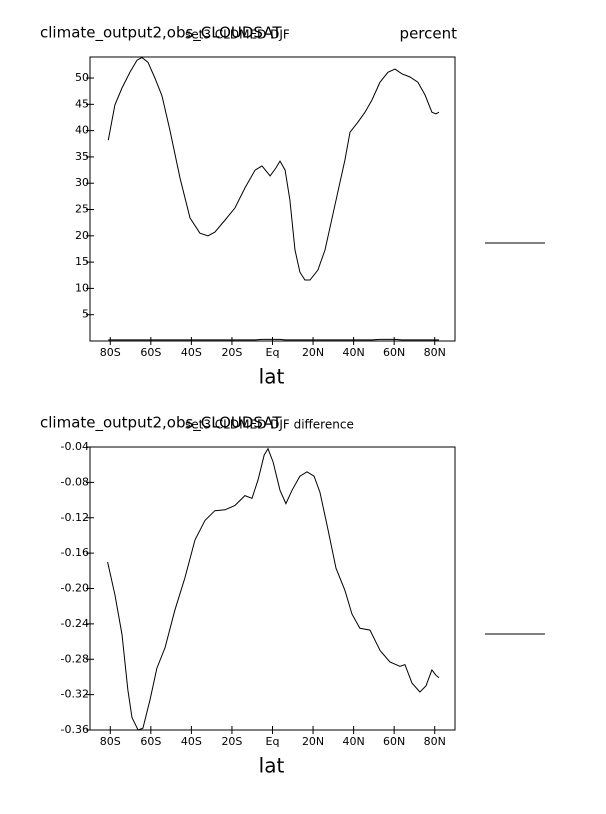  What do you see at coordinates (75, 729) in the screenshot?
I see `y-tick-label: -0.36` at bounding box center [75, 729].